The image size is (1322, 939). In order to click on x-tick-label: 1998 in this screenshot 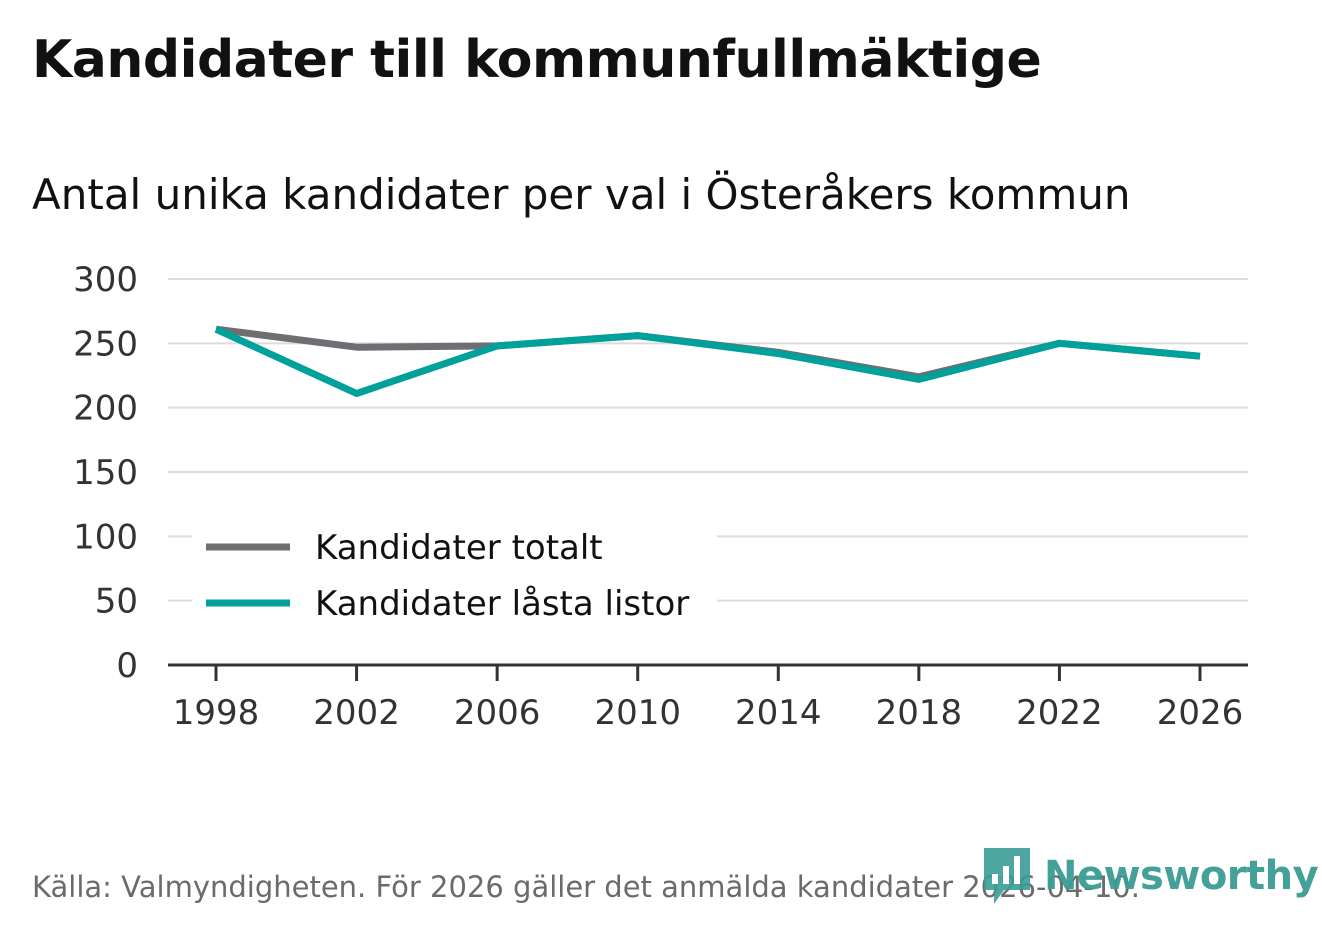, I will do `click(216, 713)`.